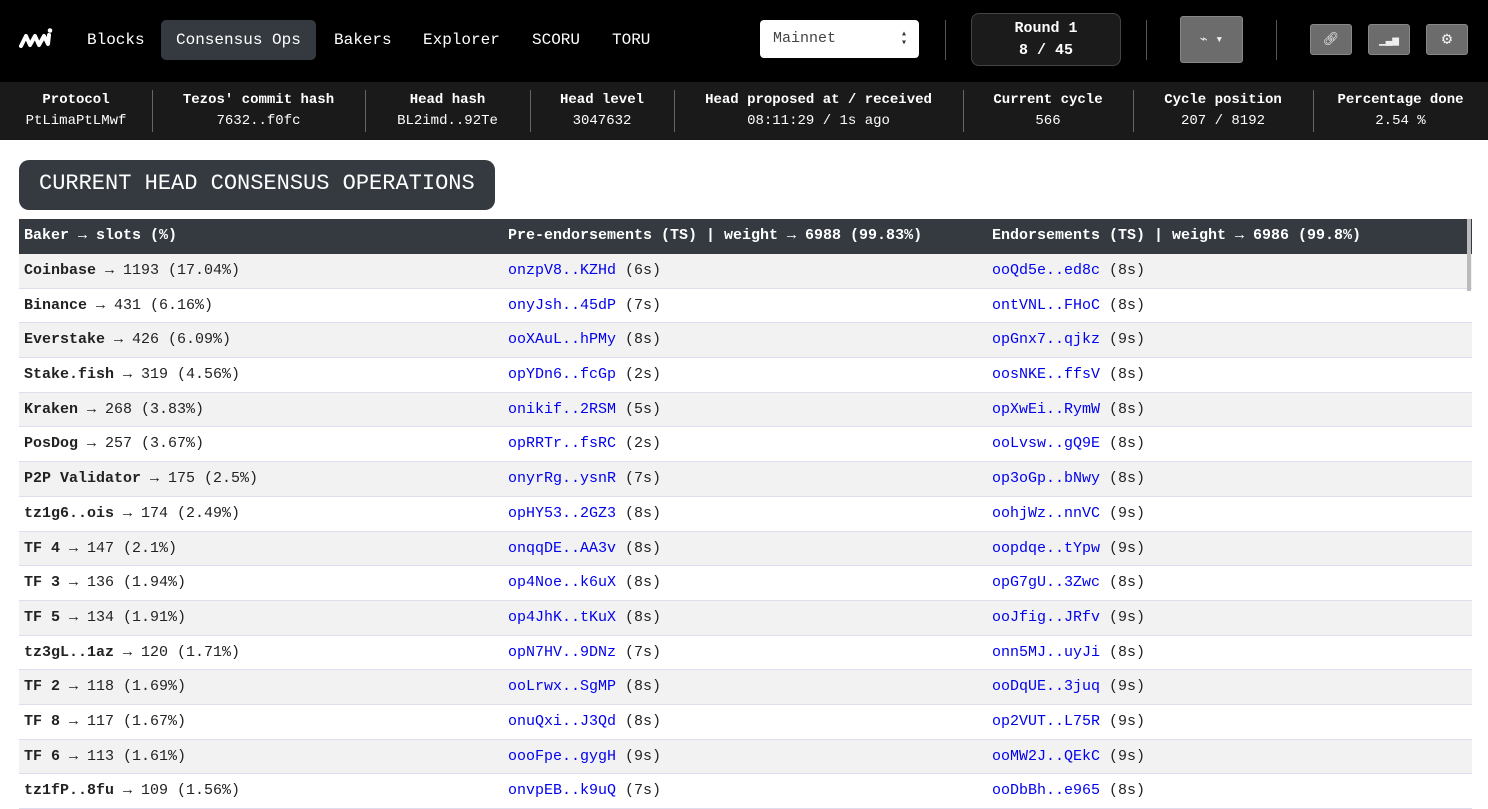 Image resolution: width=1488 pixels, height=809 pixels. Describe the element at coordinates (631, 40) in the screenshot. I see `nav-toru: TORU` at that location.